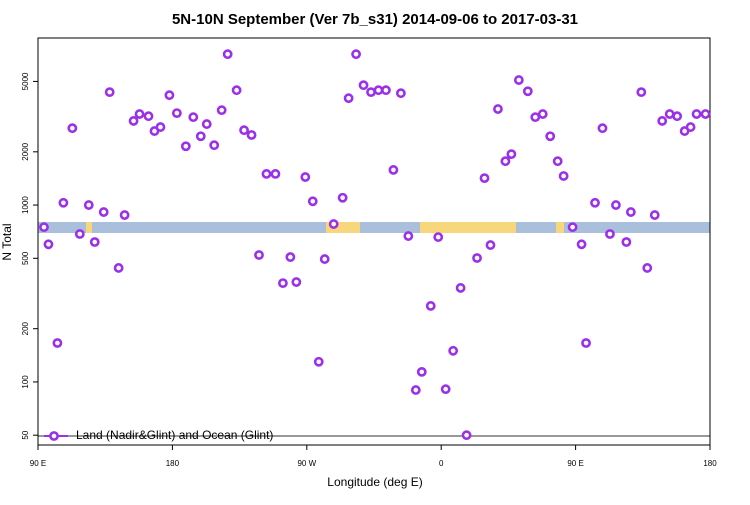 This screenshot has width=750, height=505. I want to click on y-tick-label: 5000, so click(25, 81).